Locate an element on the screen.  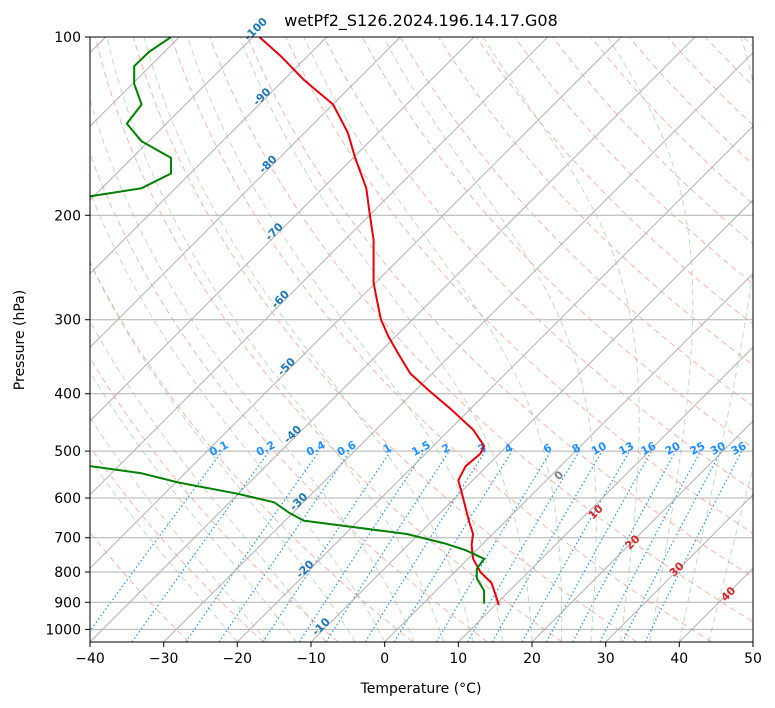
x-tick-label: 0 is located at coordinates (384, 659).